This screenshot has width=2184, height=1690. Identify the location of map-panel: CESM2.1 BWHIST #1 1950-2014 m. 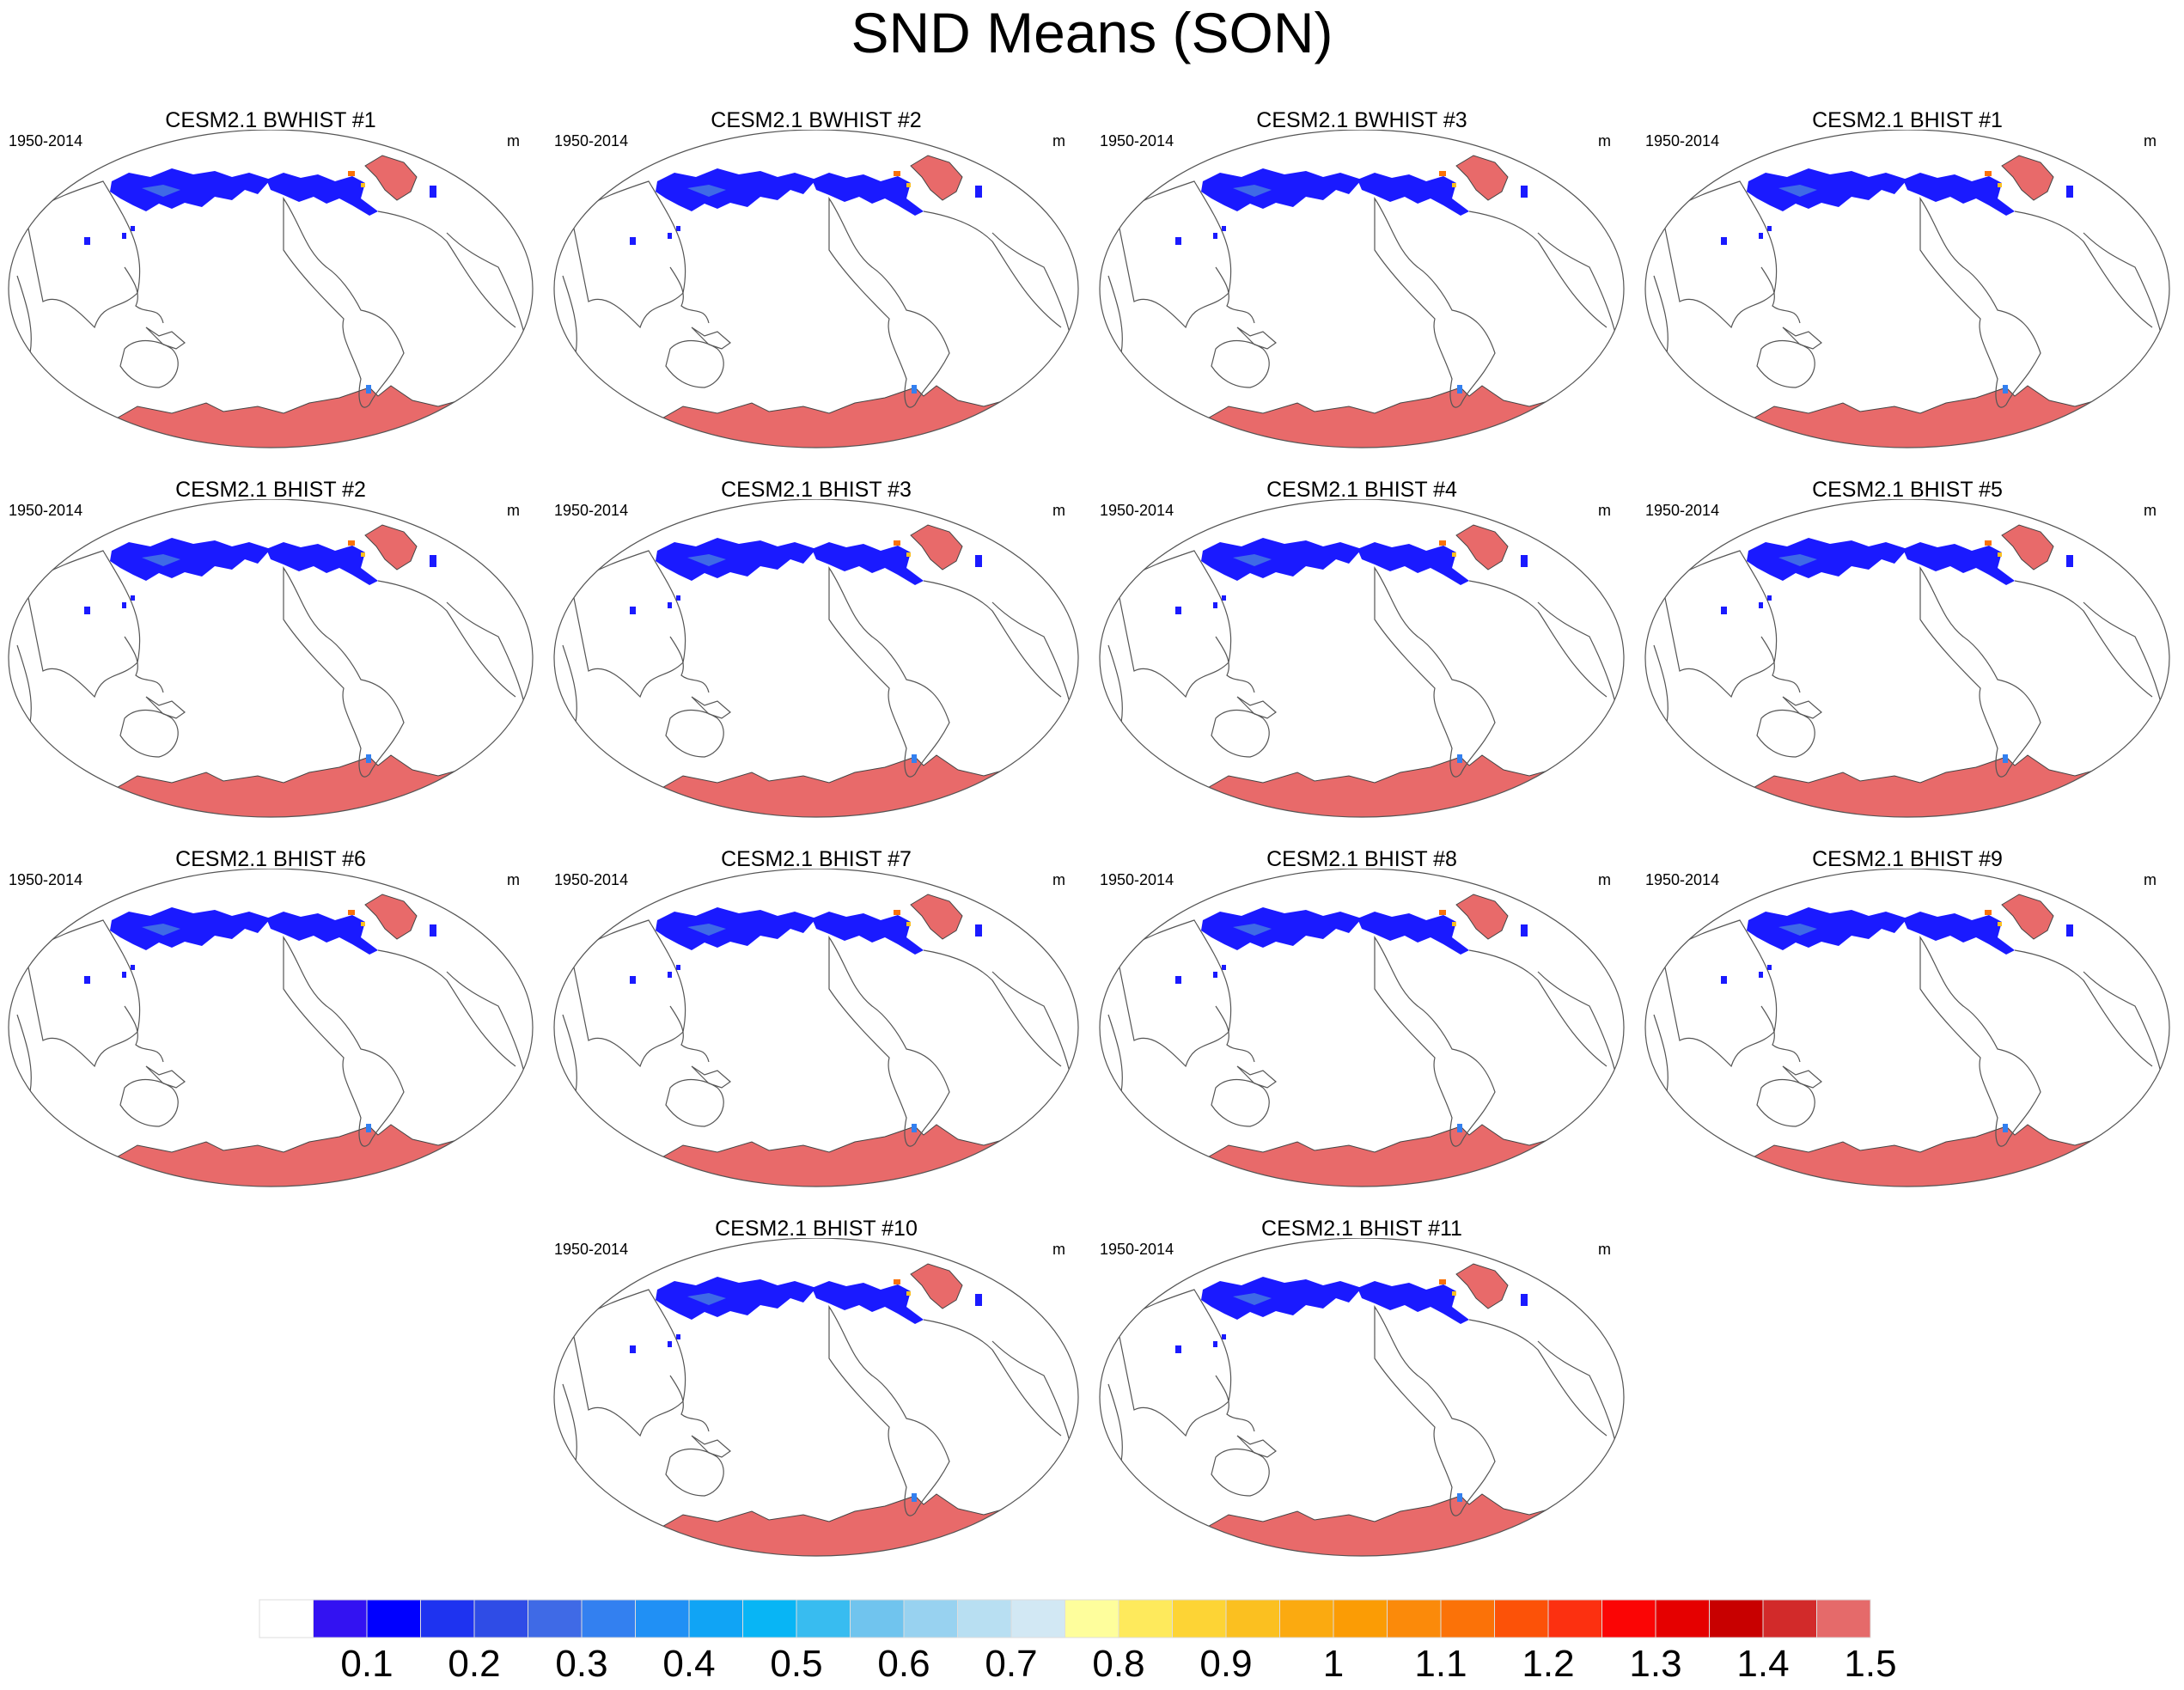
(270, 287).